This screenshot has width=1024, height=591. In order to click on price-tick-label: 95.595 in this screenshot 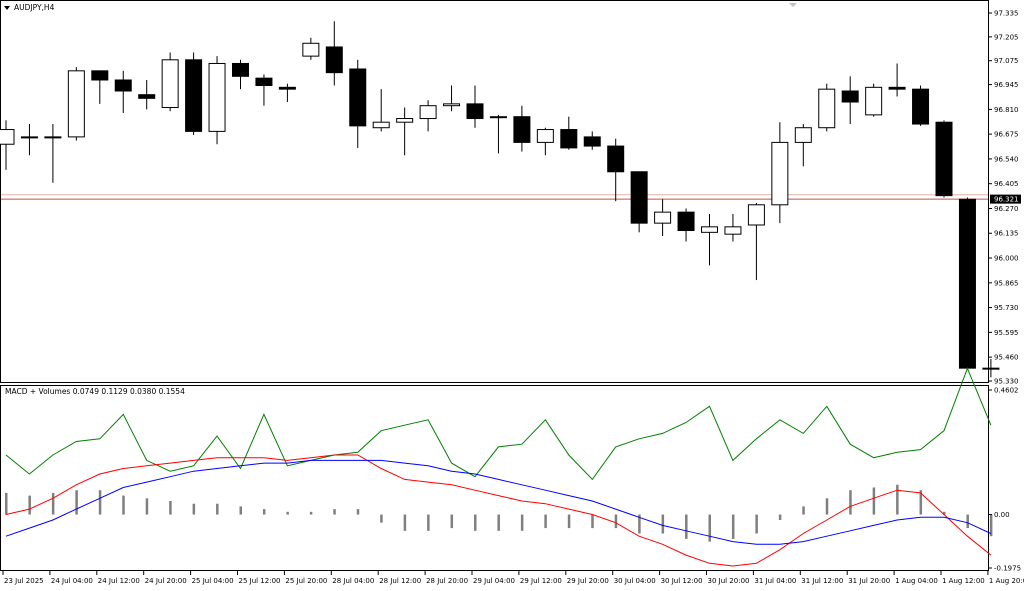, I will do `click(1006, 333)`.